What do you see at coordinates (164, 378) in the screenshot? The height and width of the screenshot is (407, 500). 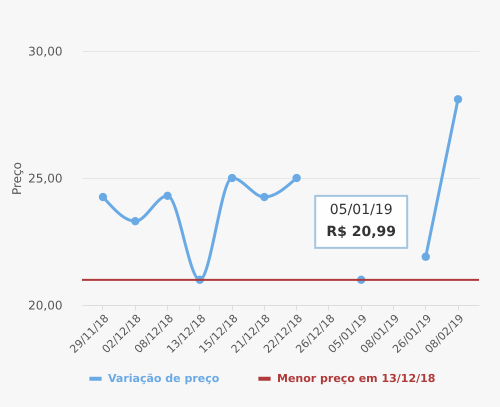 I see `legend-label: Variação de preço` at bounding box center [164, 378].